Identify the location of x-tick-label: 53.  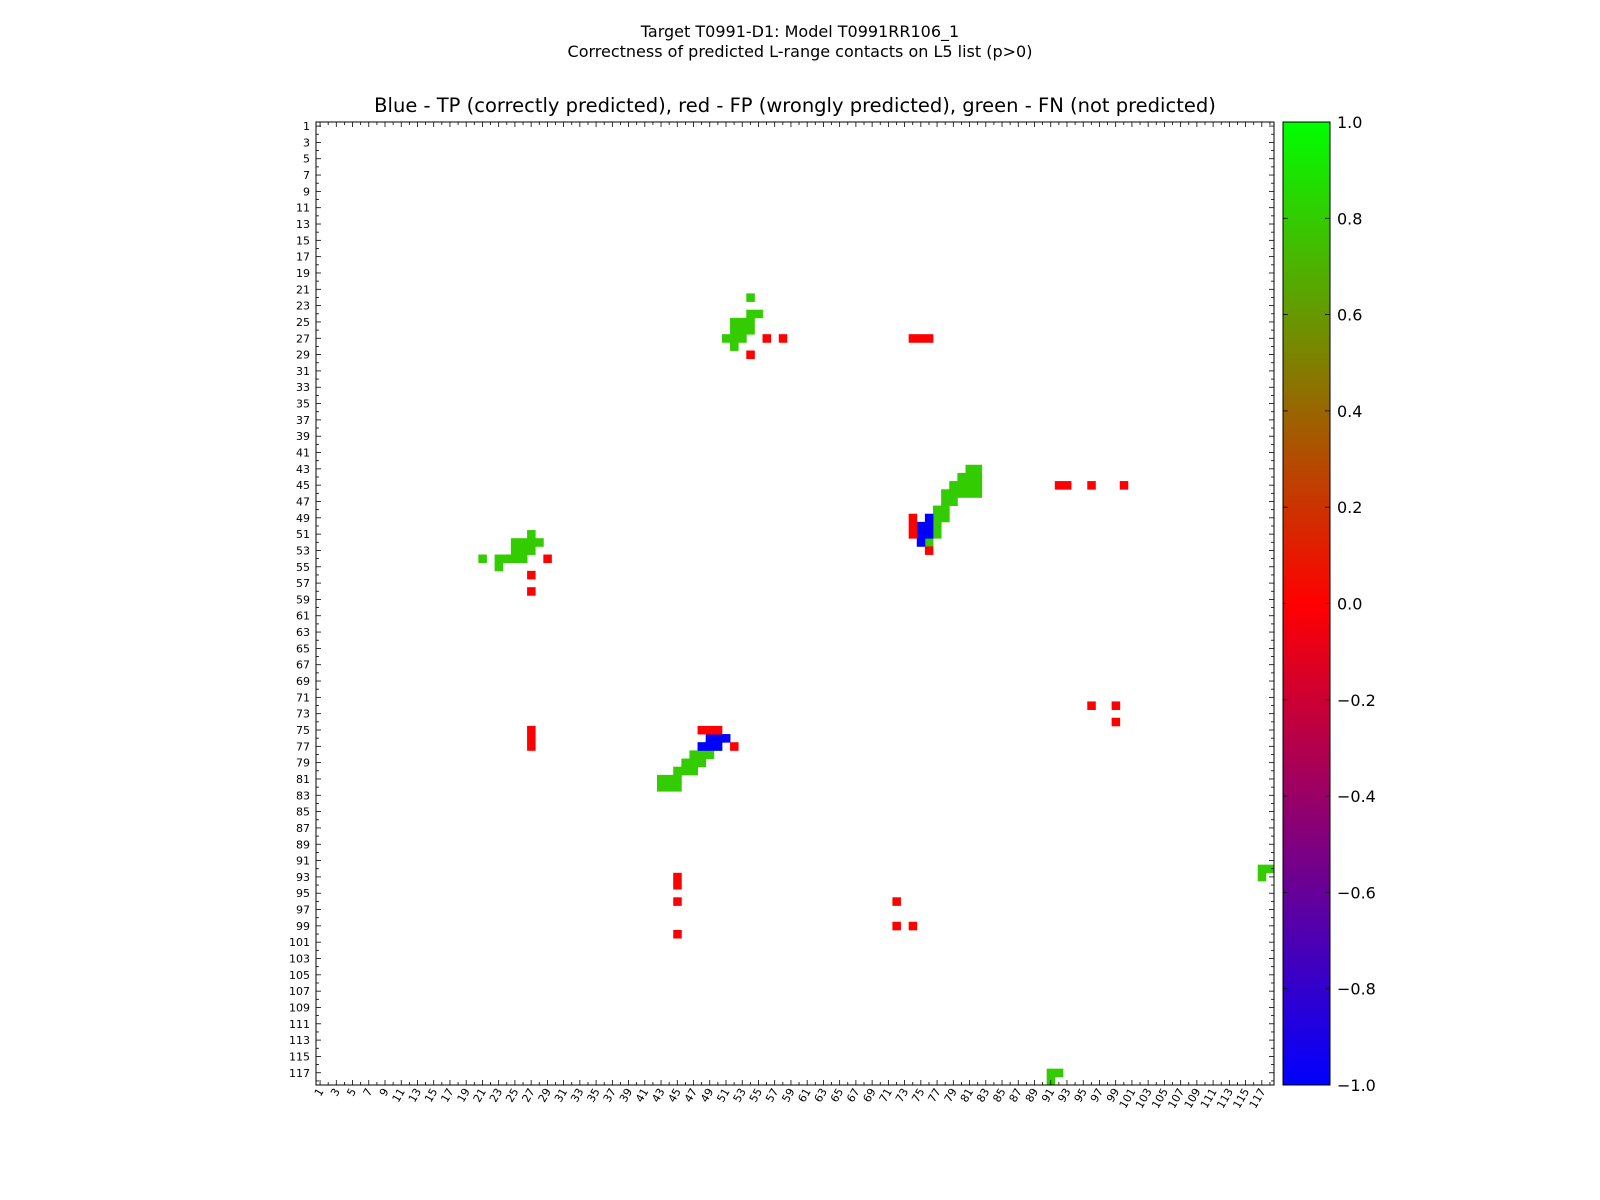
(740, 1095).